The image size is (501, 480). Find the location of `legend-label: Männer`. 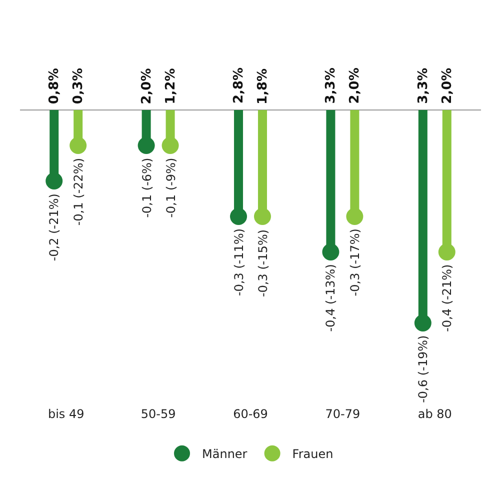

legend-label: Männer is located at coordinates (225, 454).